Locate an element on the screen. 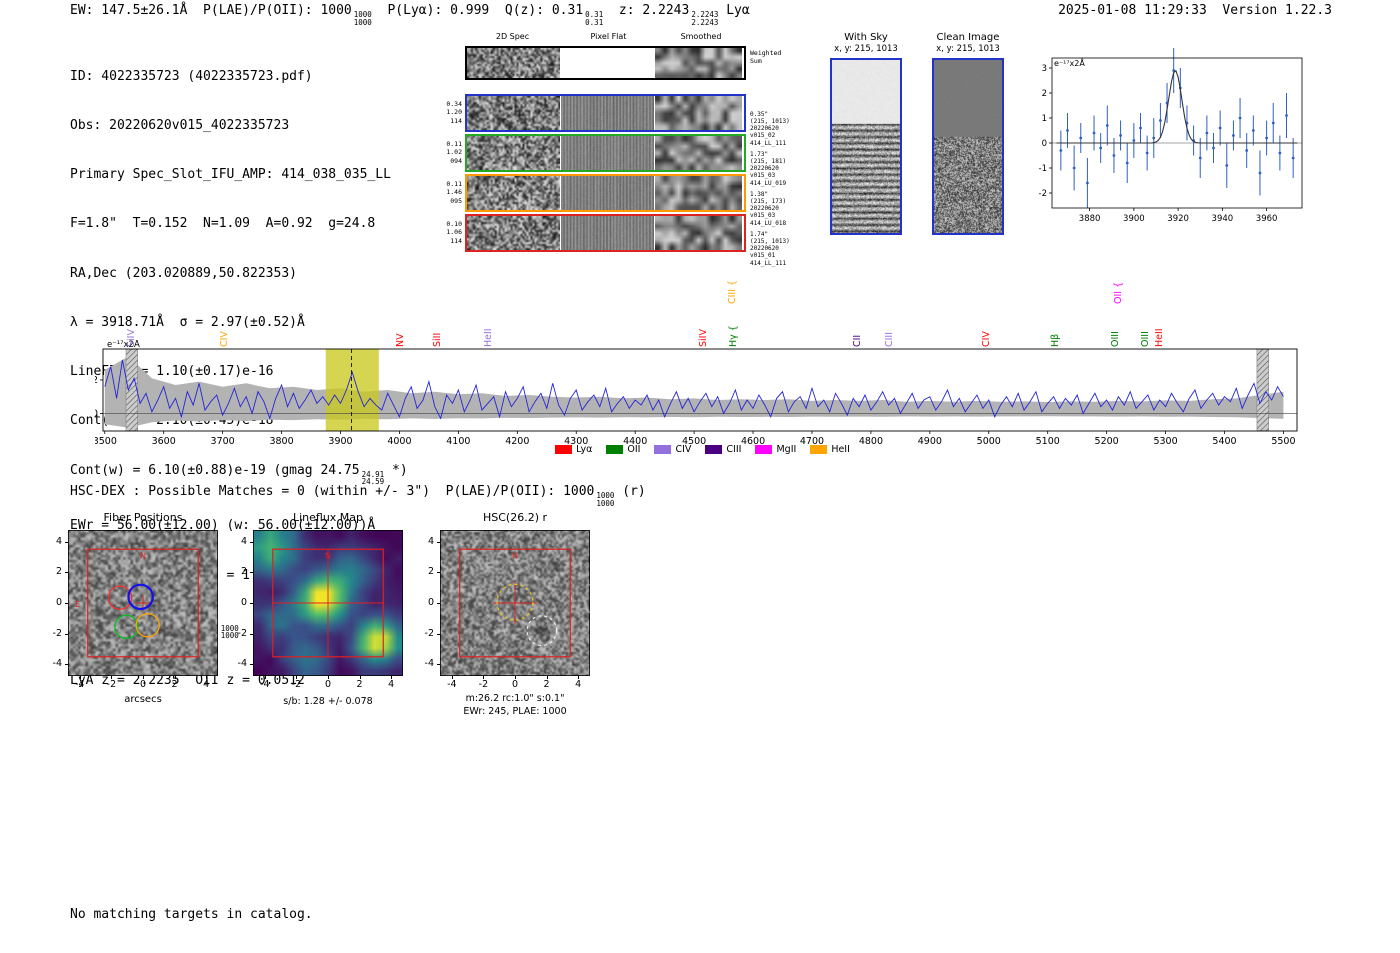  svg-text: -2 is located at coordinates (1043, 194).